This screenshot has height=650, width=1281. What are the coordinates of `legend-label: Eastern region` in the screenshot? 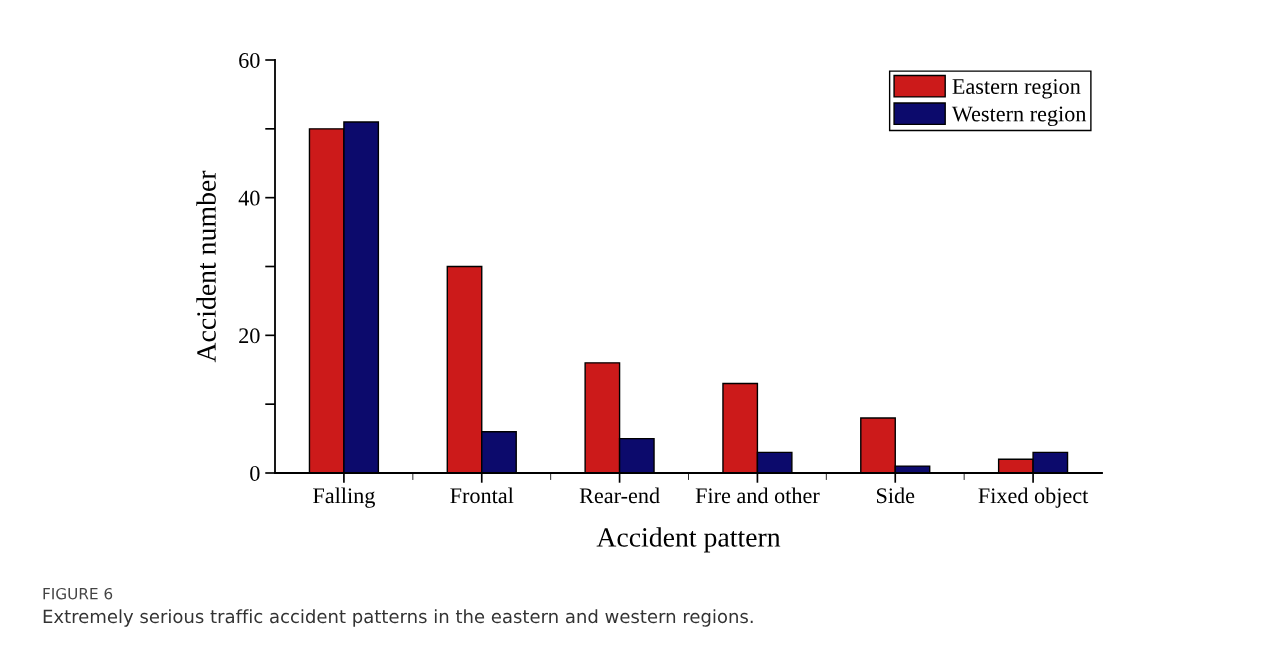 It's located at (1016, 89).